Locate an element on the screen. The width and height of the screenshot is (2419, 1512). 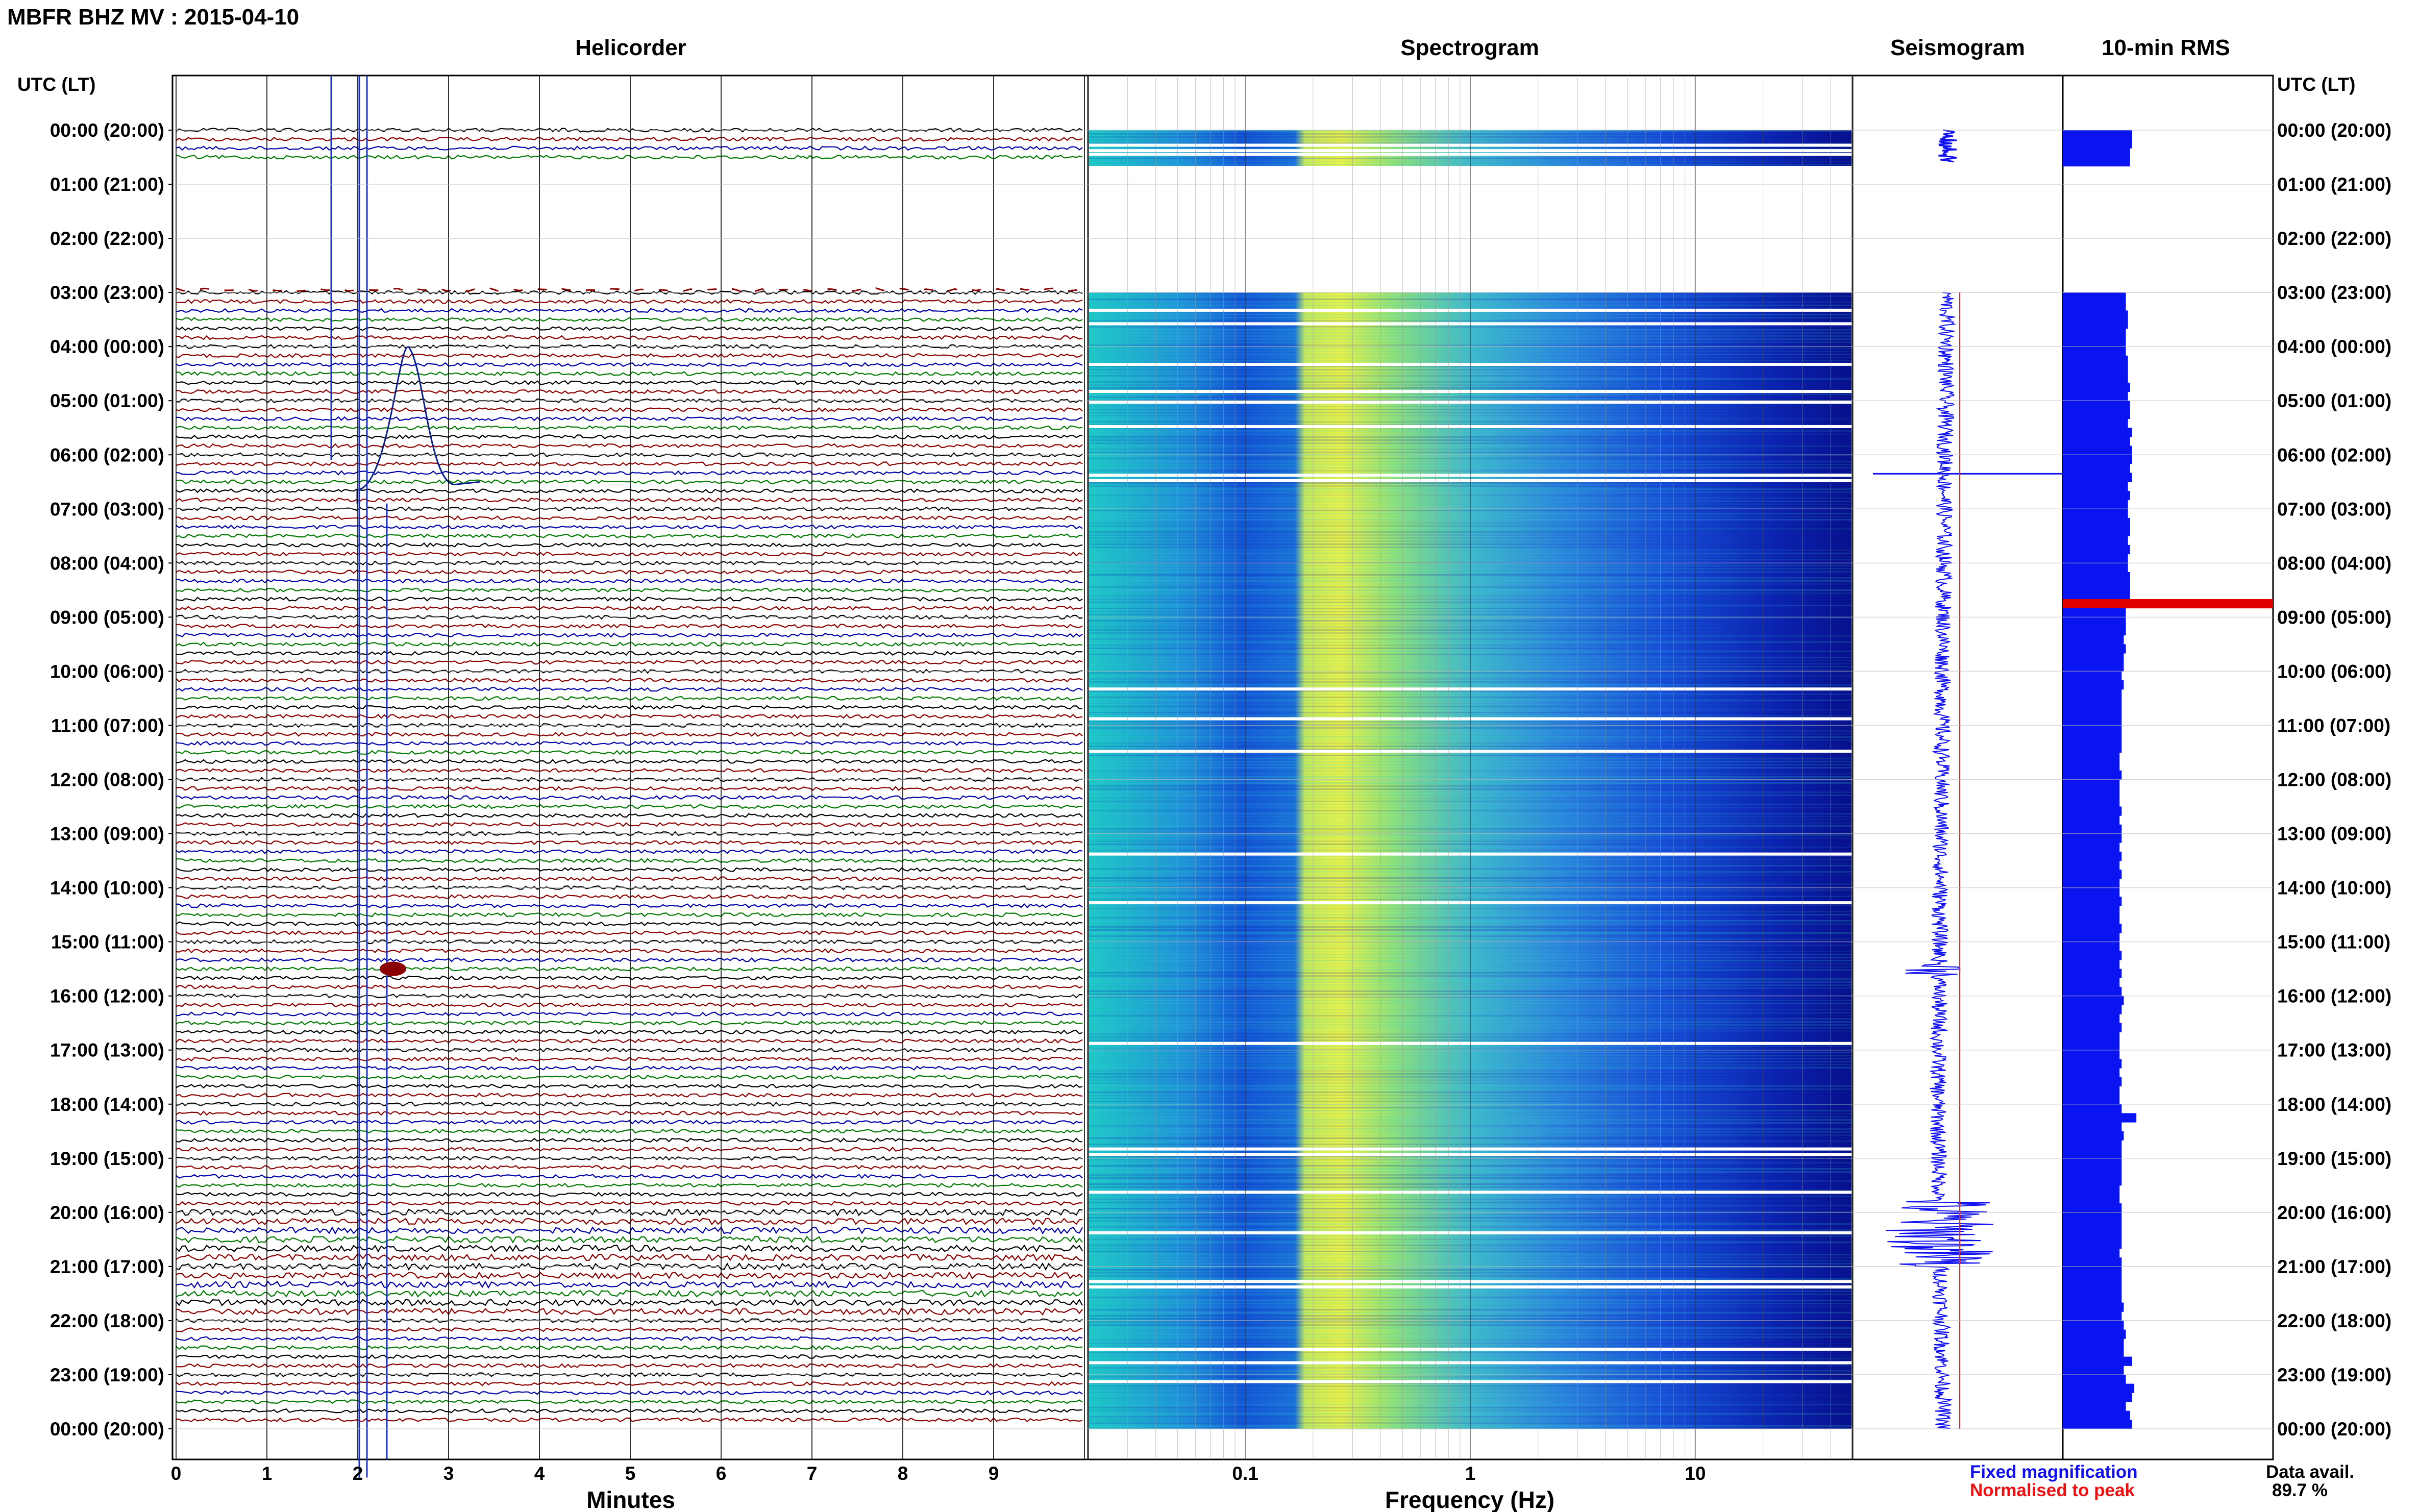
hour-label-right: 08:00 (04:00) is located at coordinates (2334, 563).